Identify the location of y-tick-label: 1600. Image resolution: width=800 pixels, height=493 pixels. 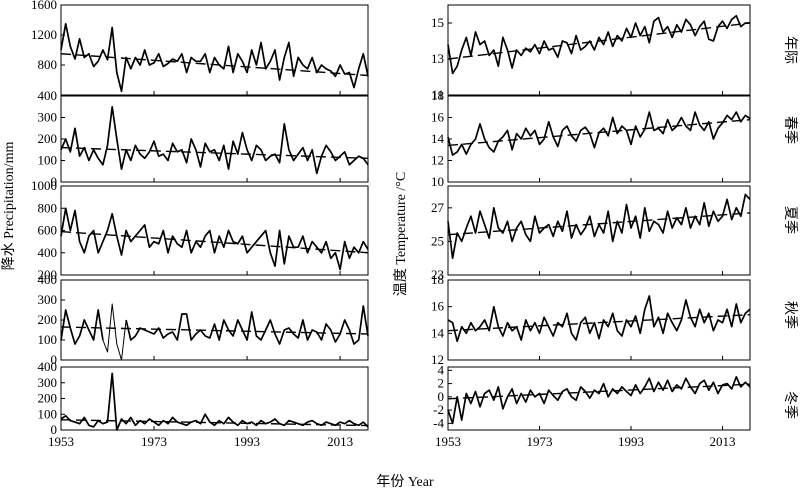
(44, 6).